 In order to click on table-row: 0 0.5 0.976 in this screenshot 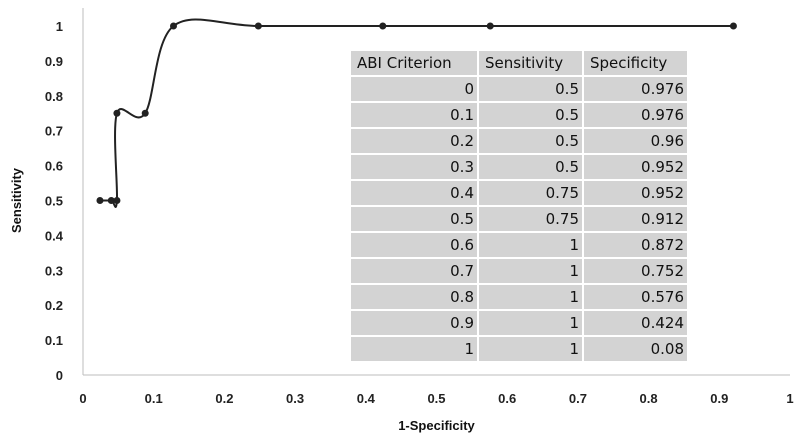, I will do `click(519, 90)`.